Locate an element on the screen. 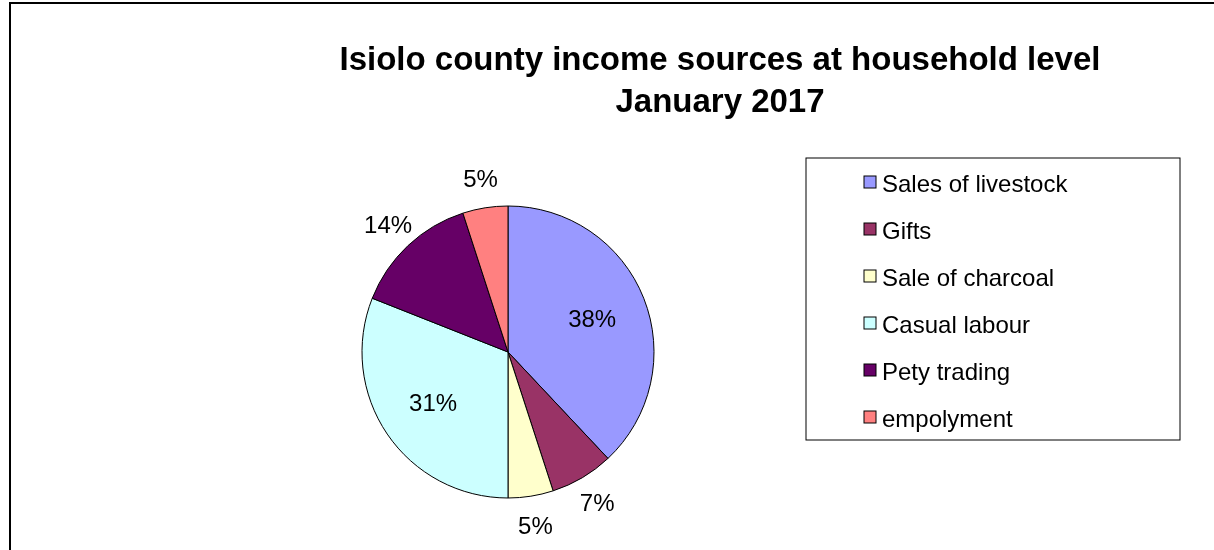  data-label: 38% is located at coordinates (592, 319).